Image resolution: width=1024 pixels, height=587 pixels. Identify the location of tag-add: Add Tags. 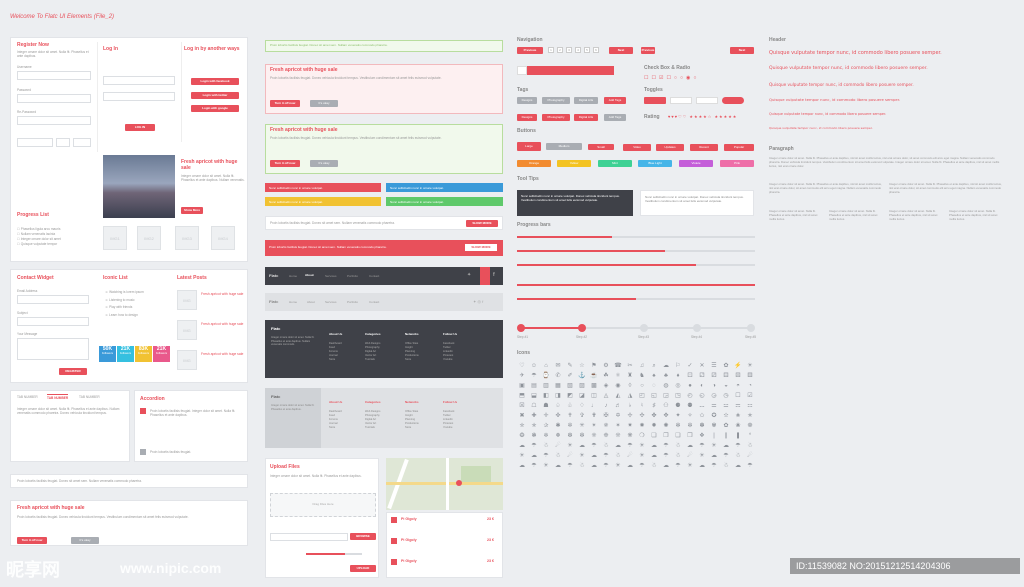
(615, 100).